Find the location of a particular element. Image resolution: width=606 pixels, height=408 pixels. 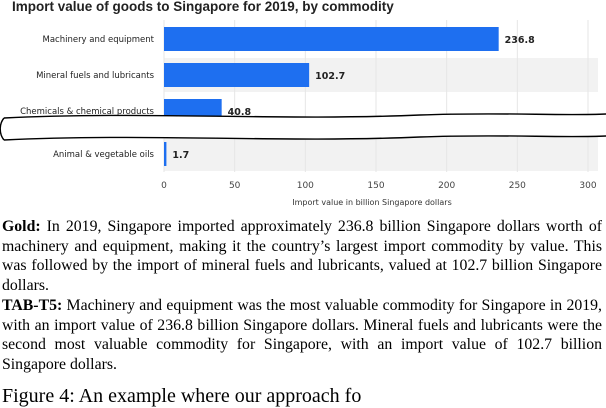

axis-break is located at coordinates (303, 127).